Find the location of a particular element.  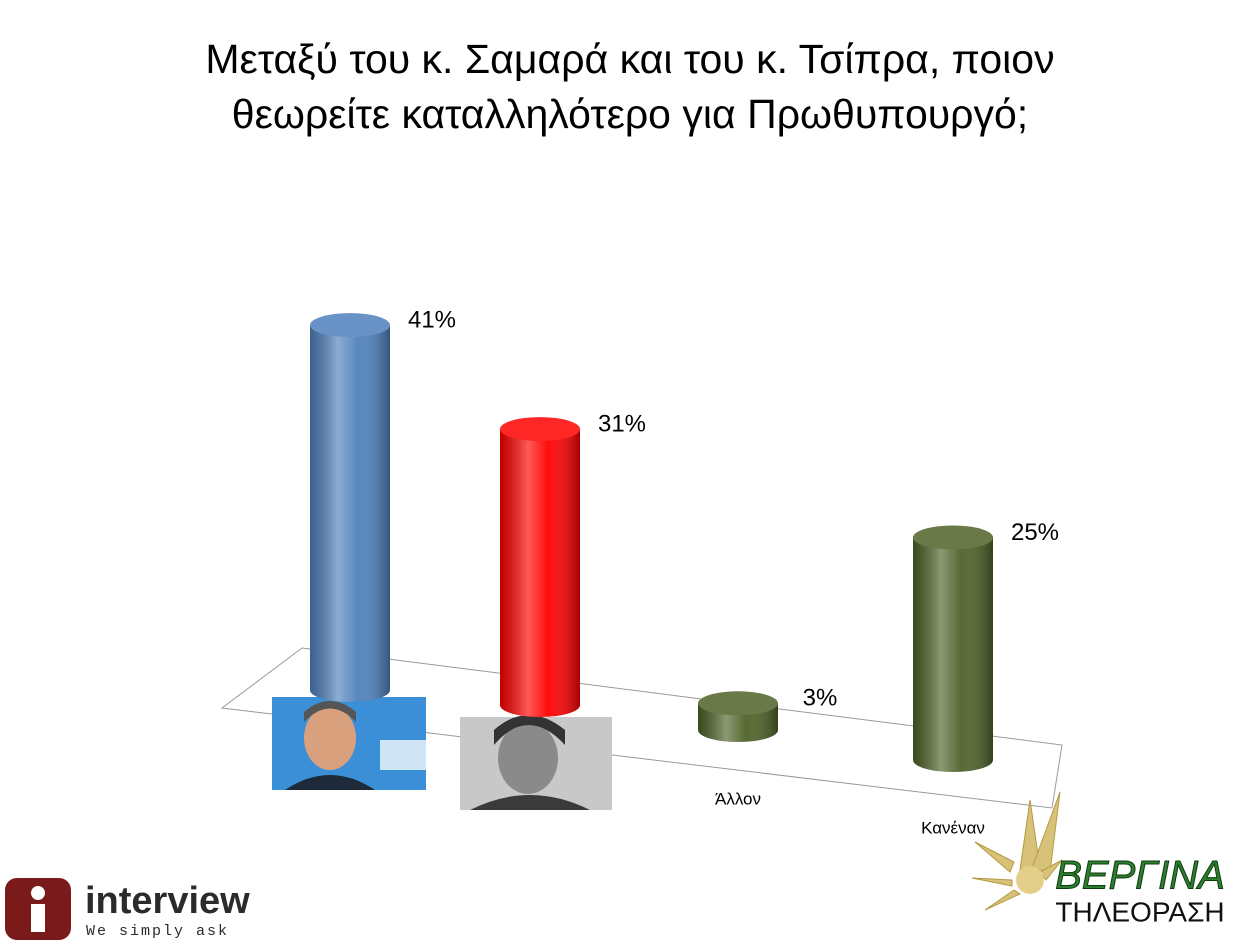

value-label: 3% is located at coordinates (820, 698).